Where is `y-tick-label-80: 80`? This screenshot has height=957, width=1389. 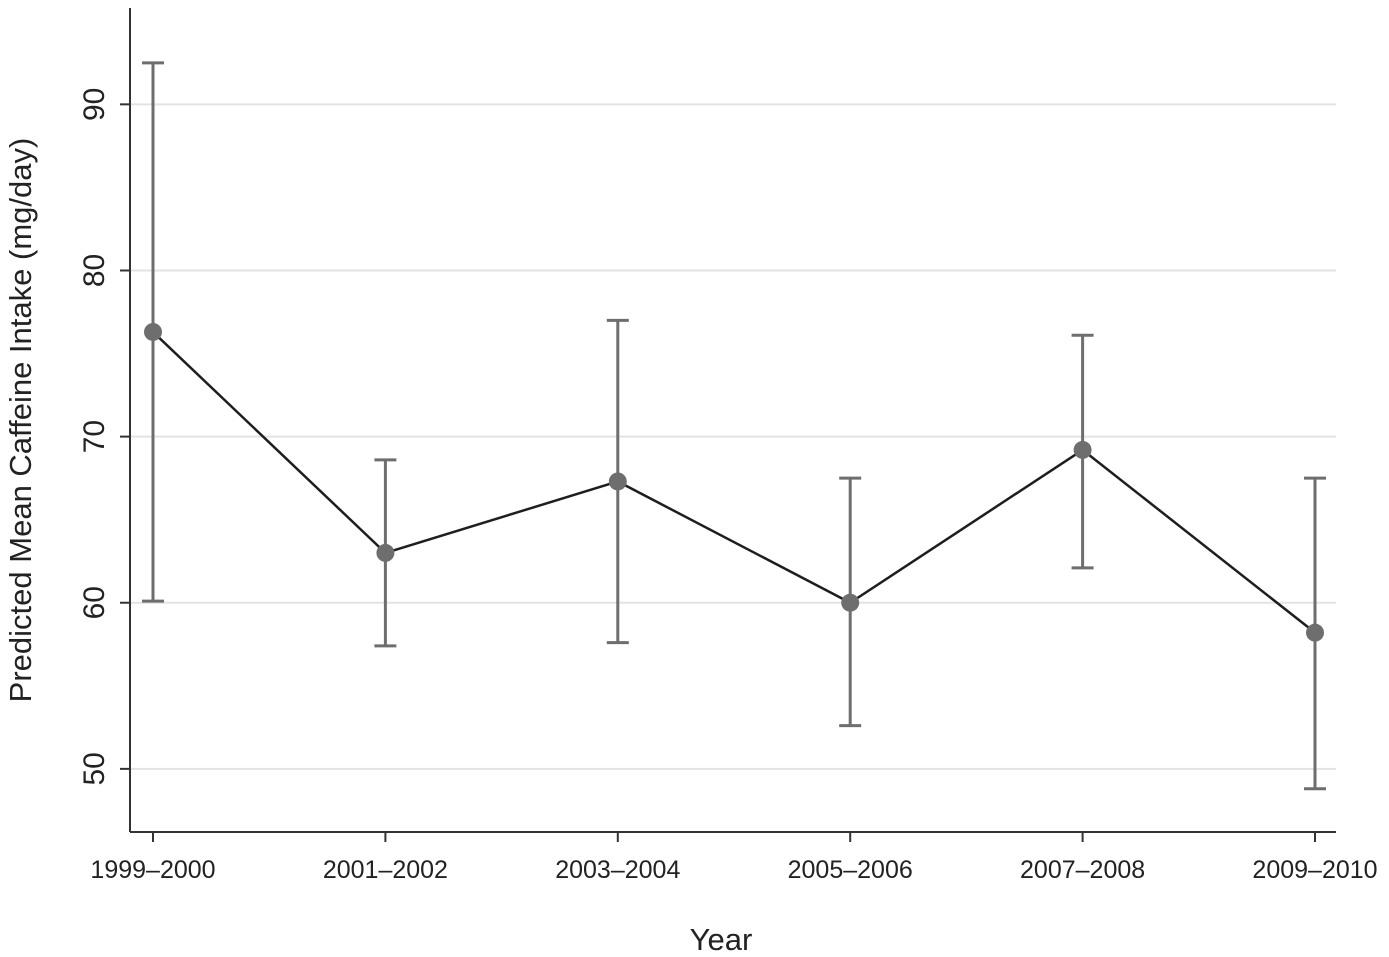 y-tick-label-80: 80 is located at coordinates (94, 270).